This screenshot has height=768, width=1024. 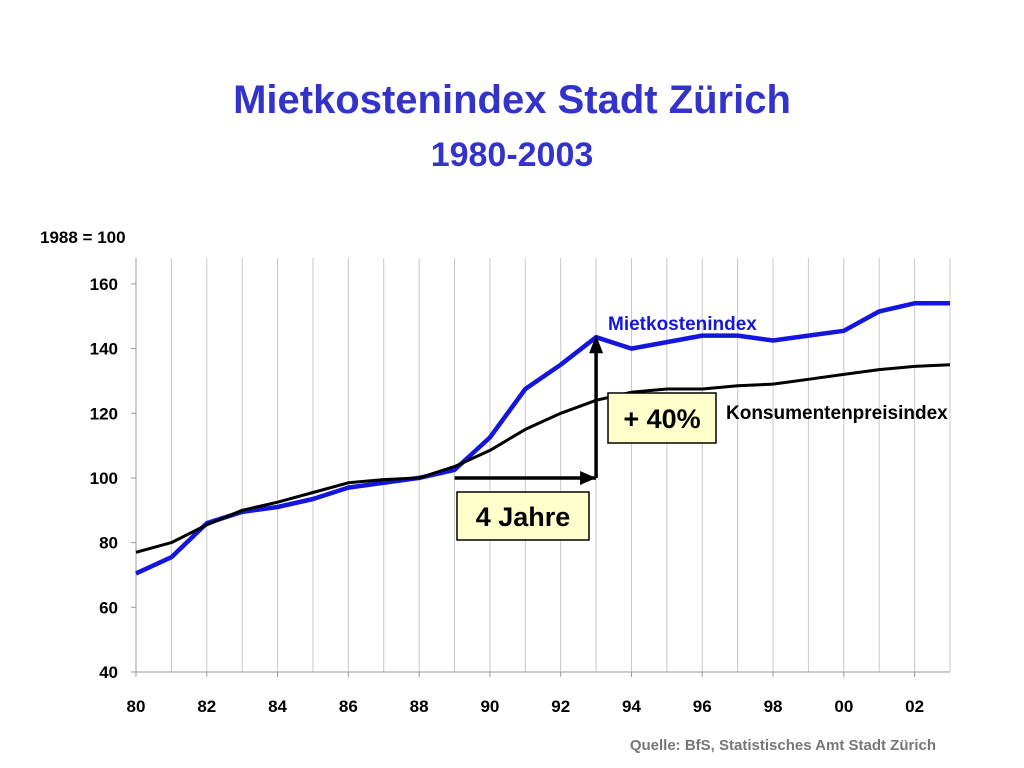 I want to click on annotation-percent-box, so click(x=662, y=418).